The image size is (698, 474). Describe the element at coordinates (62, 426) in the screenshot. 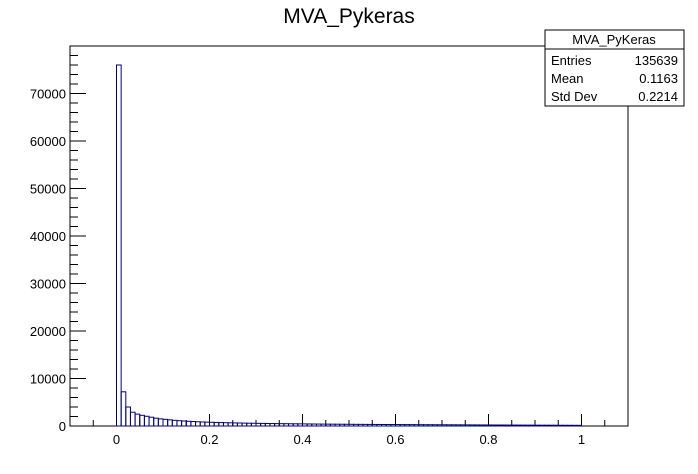

I see `y-tick-label: 0` at that location.